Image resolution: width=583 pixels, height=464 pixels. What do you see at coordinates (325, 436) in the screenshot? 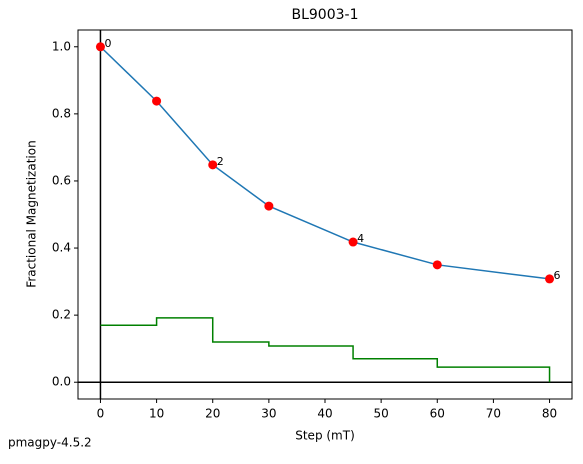
I see `x-axis-label: Step (mT)` at bounding box center [325, 436].